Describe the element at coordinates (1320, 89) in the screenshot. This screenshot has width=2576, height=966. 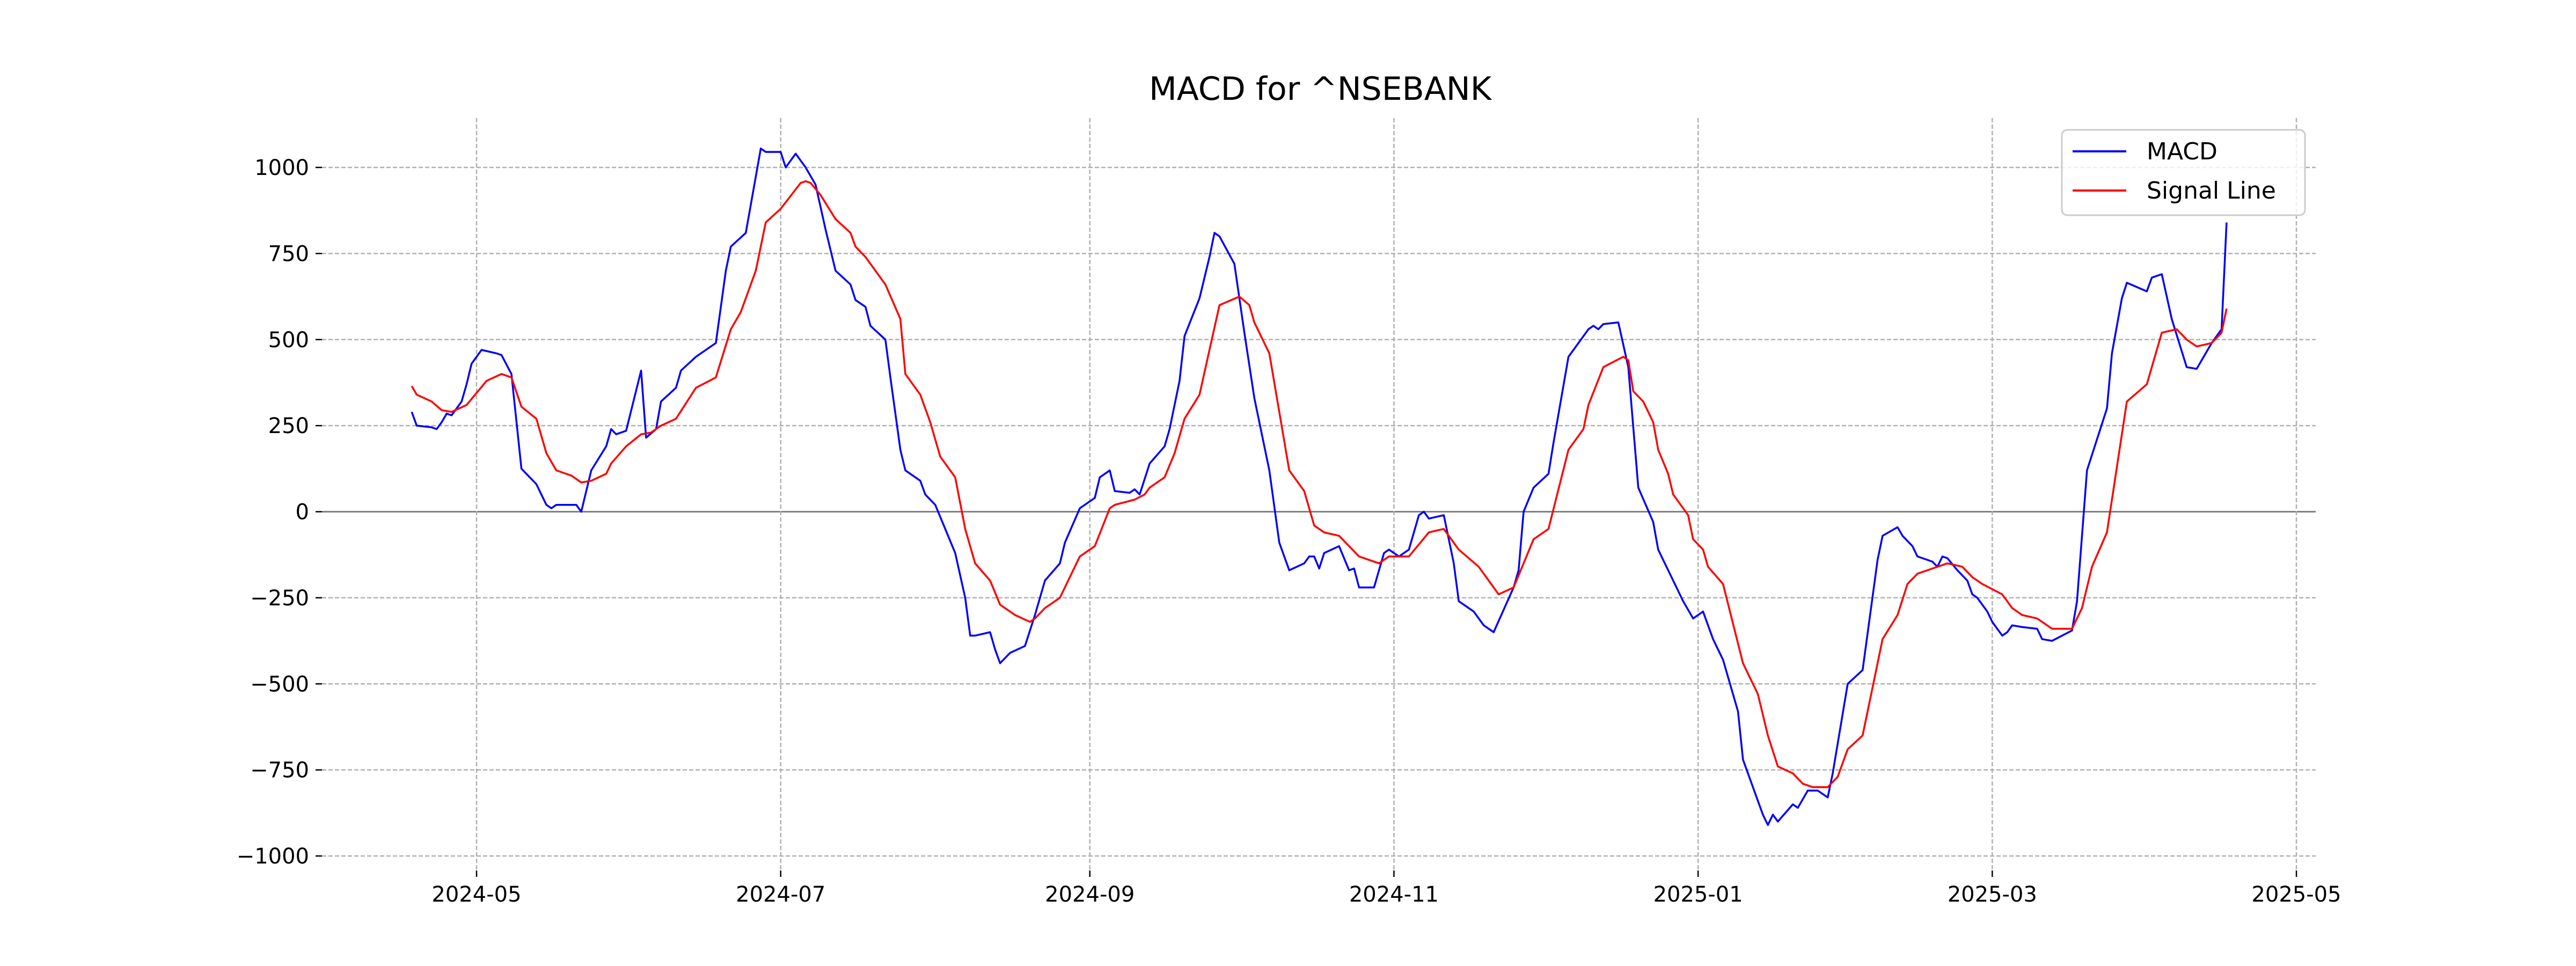
I see `chart-title: MACD for ^NSEBANK` at that location.